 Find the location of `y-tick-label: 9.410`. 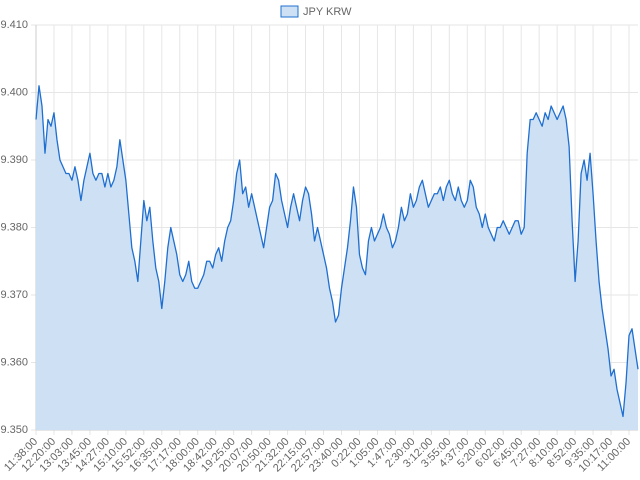

y-tick-label: 9.410 is located at coordinates (14, 25).